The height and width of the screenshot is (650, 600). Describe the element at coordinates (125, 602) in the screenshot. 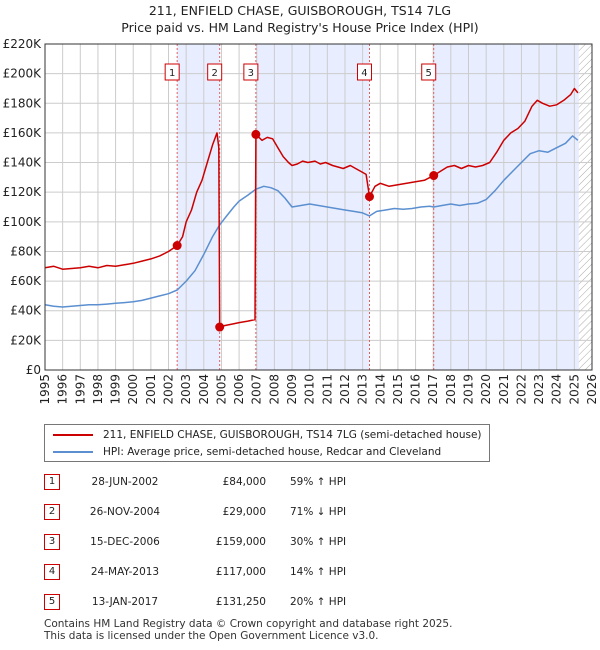

I see `transaction-date: 13-JAN-2017` at that location.